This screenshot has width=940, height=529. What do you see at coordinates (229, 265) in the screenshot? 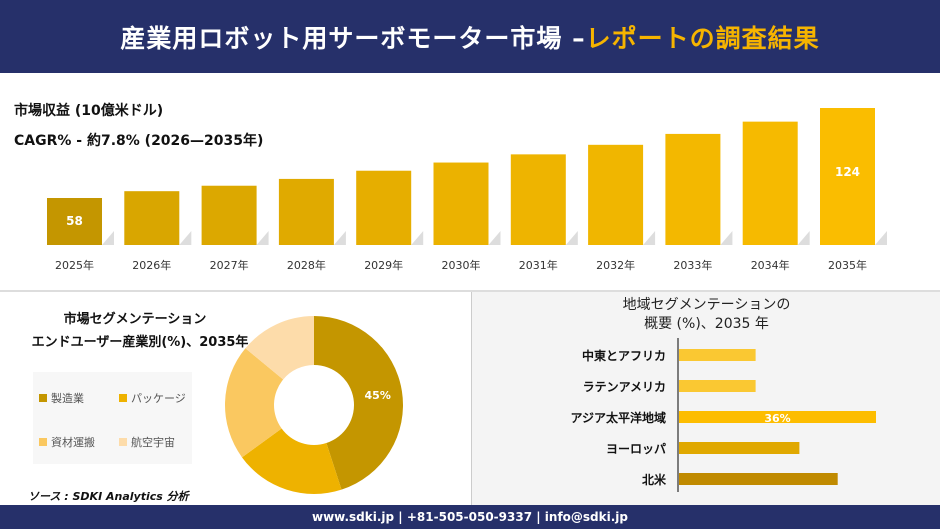
I see `x-tick-label: 2027年` at bounding box center [229, 265].